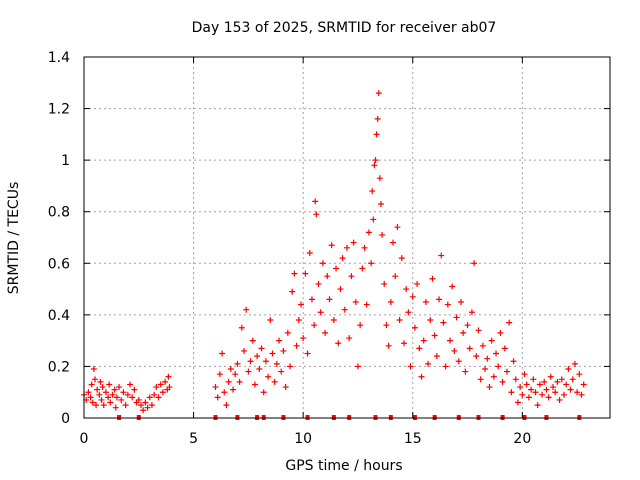  What do you see at coordinates (65, 161) in the screenshot?
I see `y-tick-label: 1` at bounding box center [65, 161].